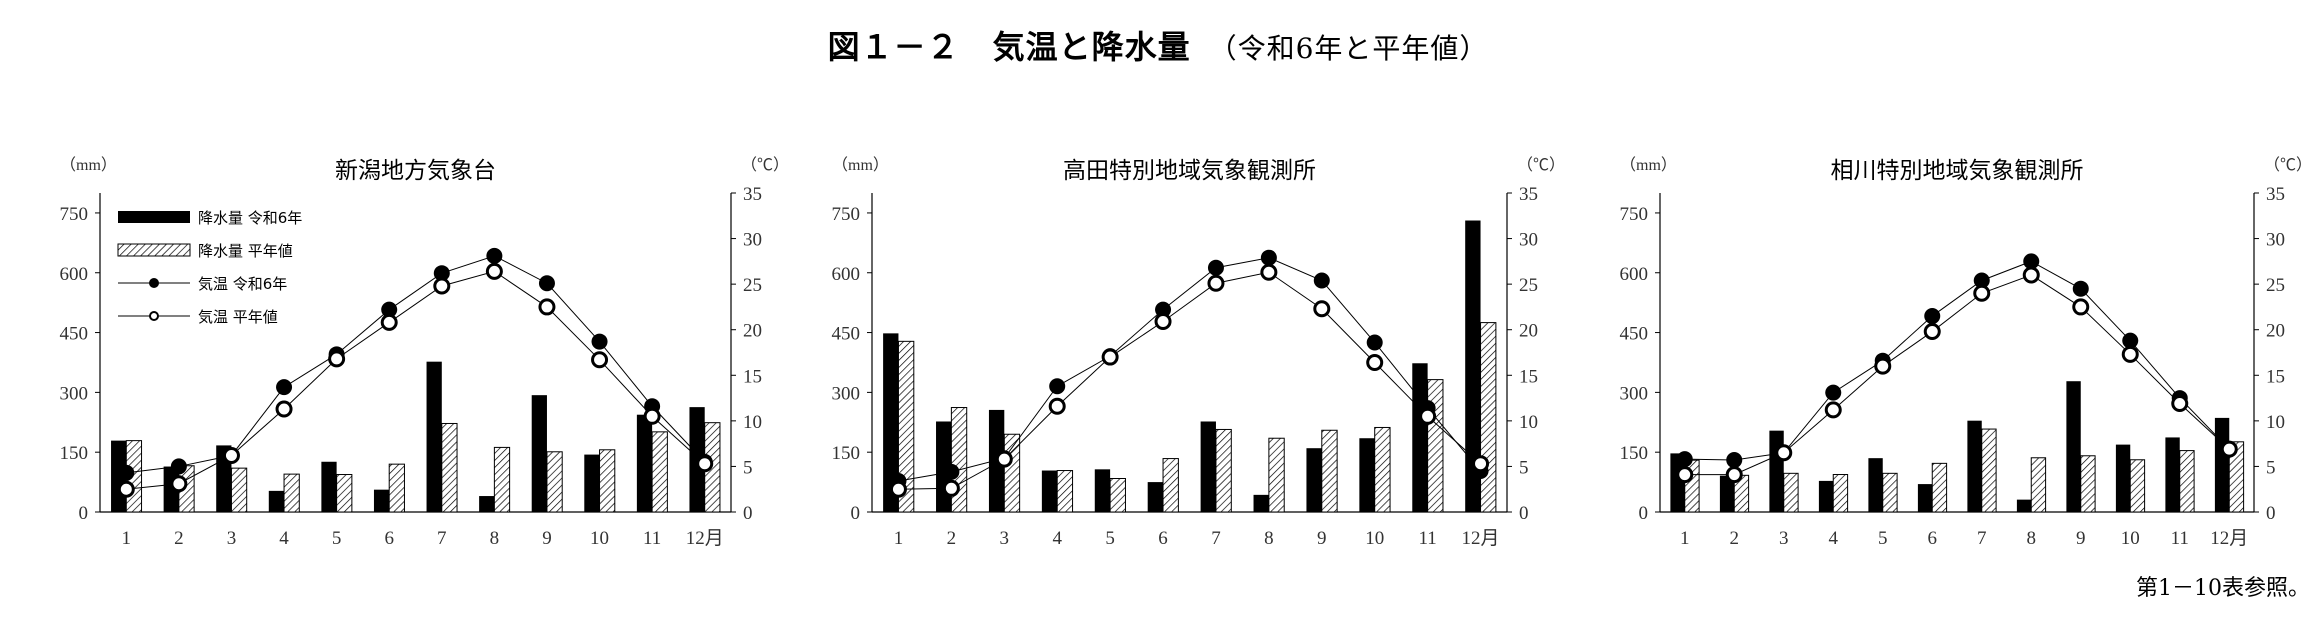 This screenshot has height=620, width=2316. I want to click on left-tick-label: 450, so click(846, 334).